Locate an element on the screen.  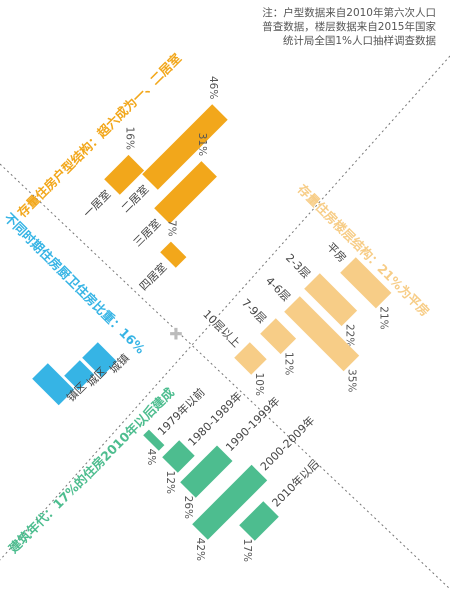
category-label: 一居室 is located at coordinates (96, 203).